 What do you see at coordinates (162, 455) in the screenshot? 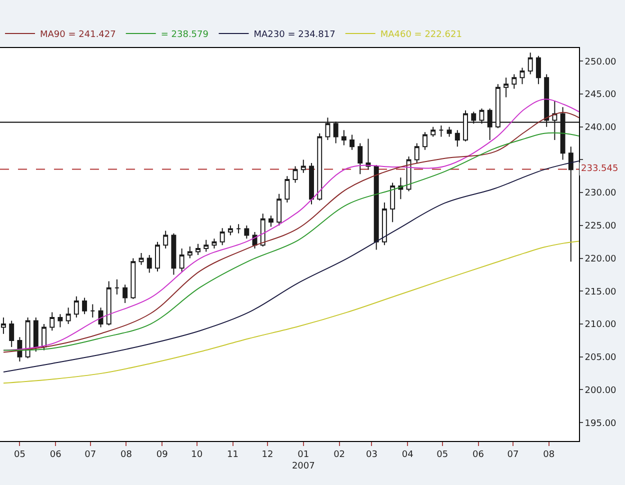
I see `x-tick-label: 09` at bounding box center [162, 455].